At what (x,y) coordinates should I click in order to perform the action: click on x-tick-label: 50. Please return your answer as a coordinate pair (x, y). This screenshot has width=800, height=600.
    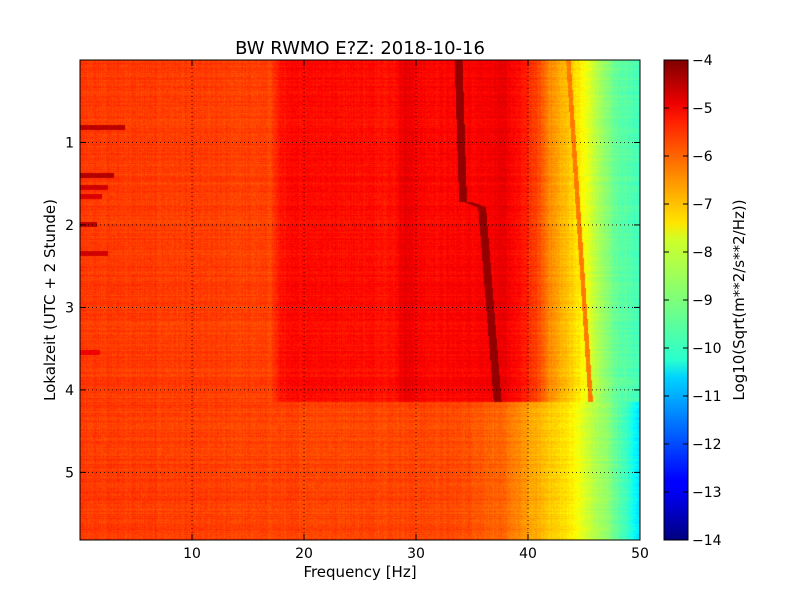
    Looking at the image, I should click on (640, 554).